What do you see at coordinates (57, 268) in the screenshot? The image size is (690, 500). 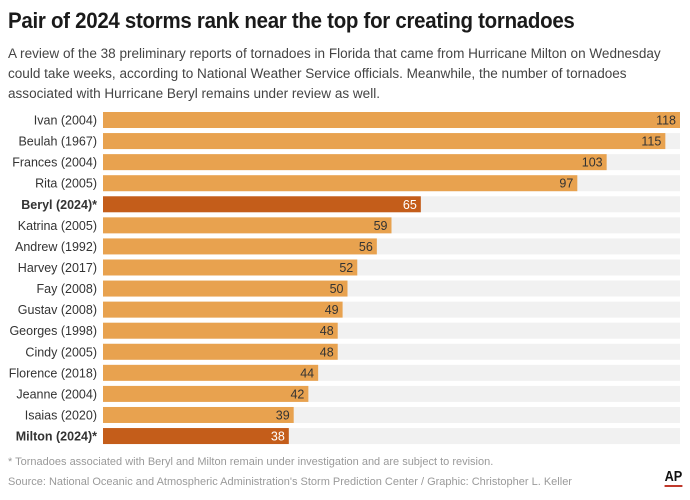 I see `category-label: Harvey (2017)` at bounding box center [57, 268].